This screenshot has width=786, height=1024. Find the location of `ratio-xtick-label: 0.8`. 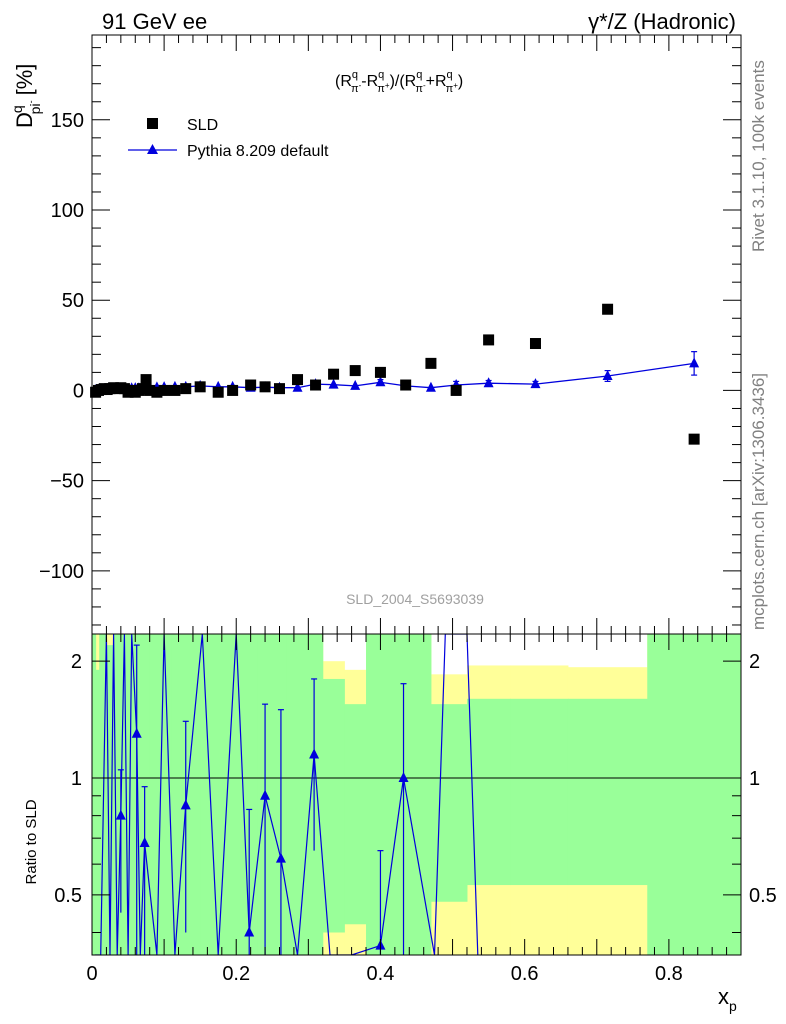

ratio-xtick-label: 0.8 is located at coordinates (669, 974).